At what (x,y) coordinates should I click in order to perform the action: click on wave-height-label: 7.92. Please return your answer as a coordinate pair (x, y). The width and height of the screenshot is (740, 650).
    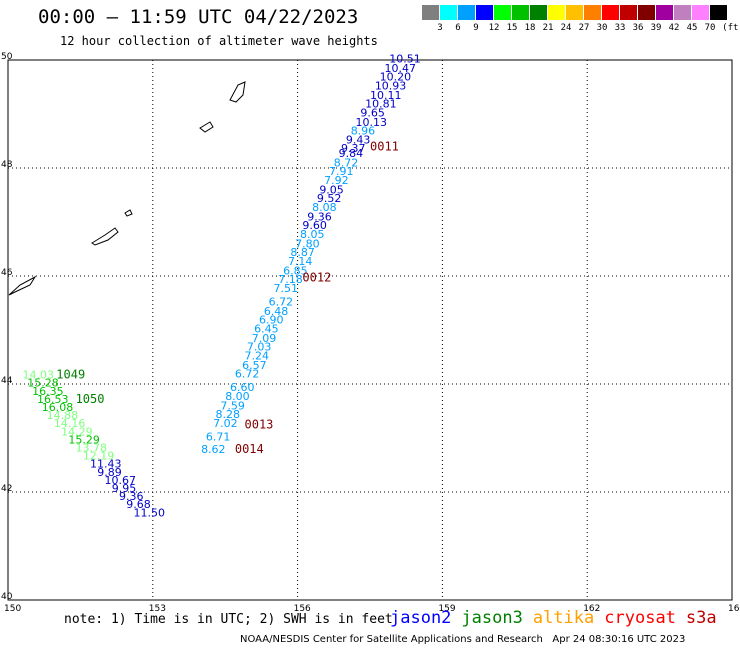
    Looking at the image, I should click on (336, 180).